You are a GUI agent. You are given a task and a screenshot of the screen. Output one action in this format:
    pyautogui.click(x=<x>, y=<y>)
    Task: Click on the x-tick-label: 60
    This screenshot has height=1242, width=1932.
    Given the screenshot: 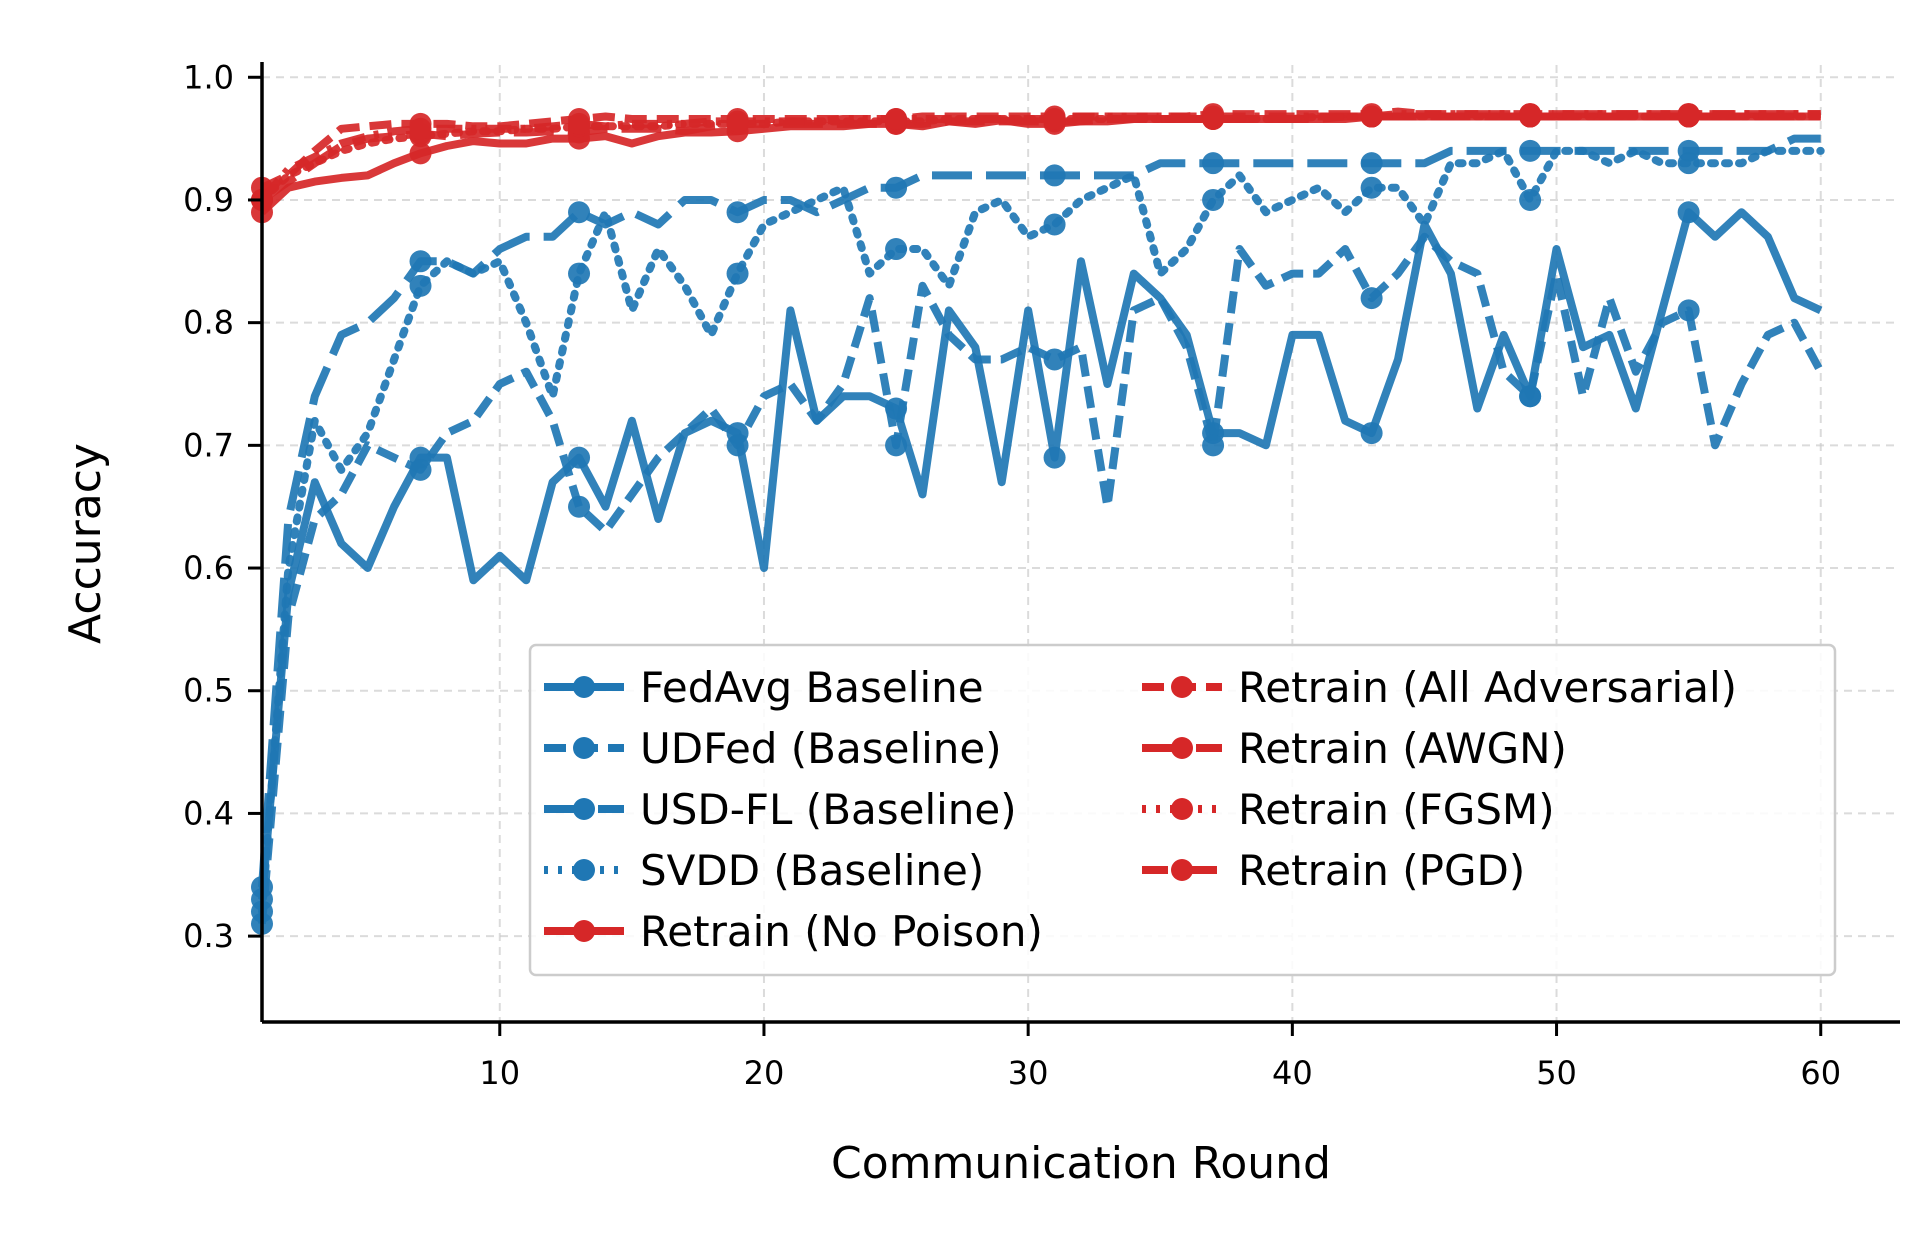 What is the action you would take?
    pyautogui.click(x=1820, y=1073)
    